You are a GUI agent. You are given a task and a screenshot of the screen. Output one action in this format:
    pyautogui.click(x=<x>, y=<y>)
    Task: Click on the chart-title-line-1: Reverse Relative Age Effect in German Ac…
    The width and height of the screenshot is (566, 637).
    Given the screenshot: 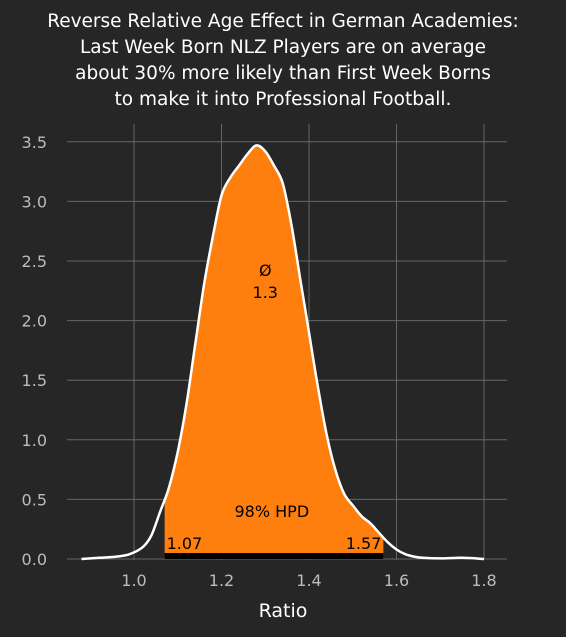 What is the action you would take?
    pyautogui.click(x=283, y=21)
    